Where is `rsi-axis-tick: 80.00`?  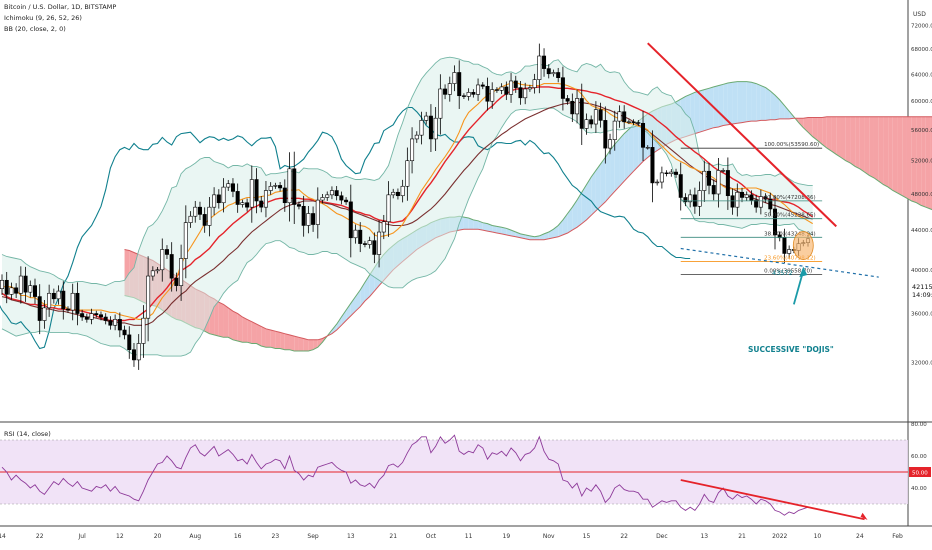
rsi-axis-tick: 80.00 is located at coordinates (919, 425).